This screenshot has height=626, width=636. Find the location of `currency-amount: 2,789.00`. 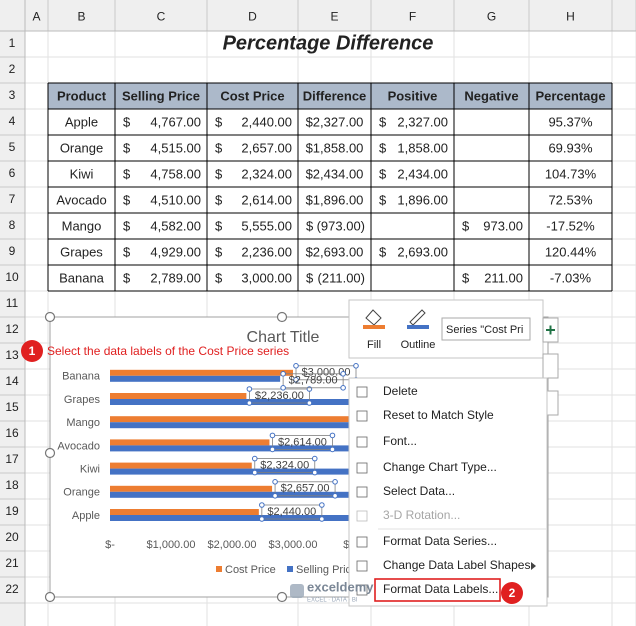

currency-amount: 2,789.00 is located at coordinates (175, 277).